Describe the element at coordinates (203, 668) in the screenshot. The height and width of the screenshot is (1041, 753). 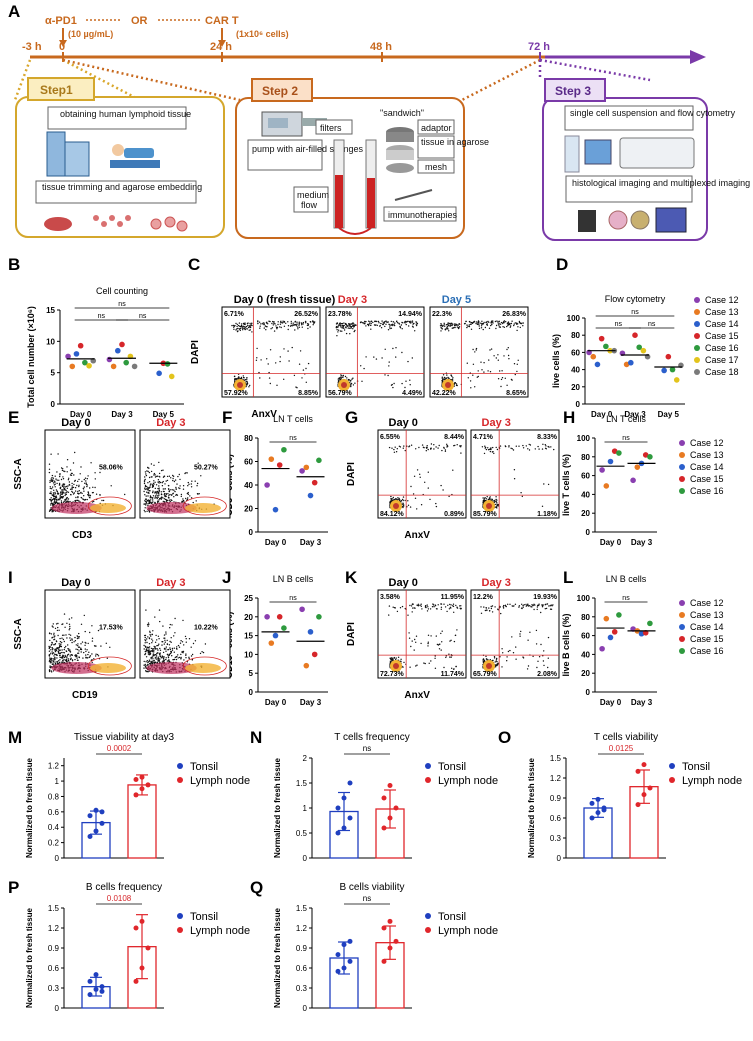
I see `I1-density-hot` at that location.